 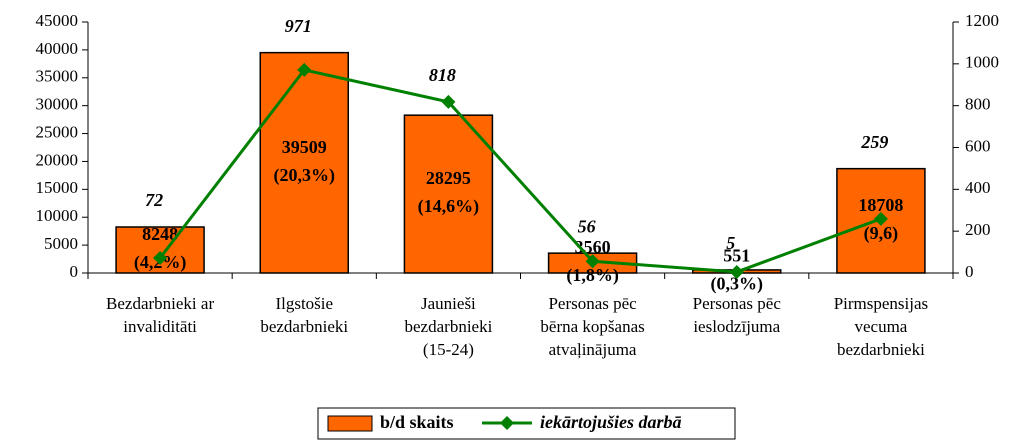 What do you see at coordinates (57, 215) in the screenshot?
I see `y-tick-label: 10000` at bounding box center [57, 215].